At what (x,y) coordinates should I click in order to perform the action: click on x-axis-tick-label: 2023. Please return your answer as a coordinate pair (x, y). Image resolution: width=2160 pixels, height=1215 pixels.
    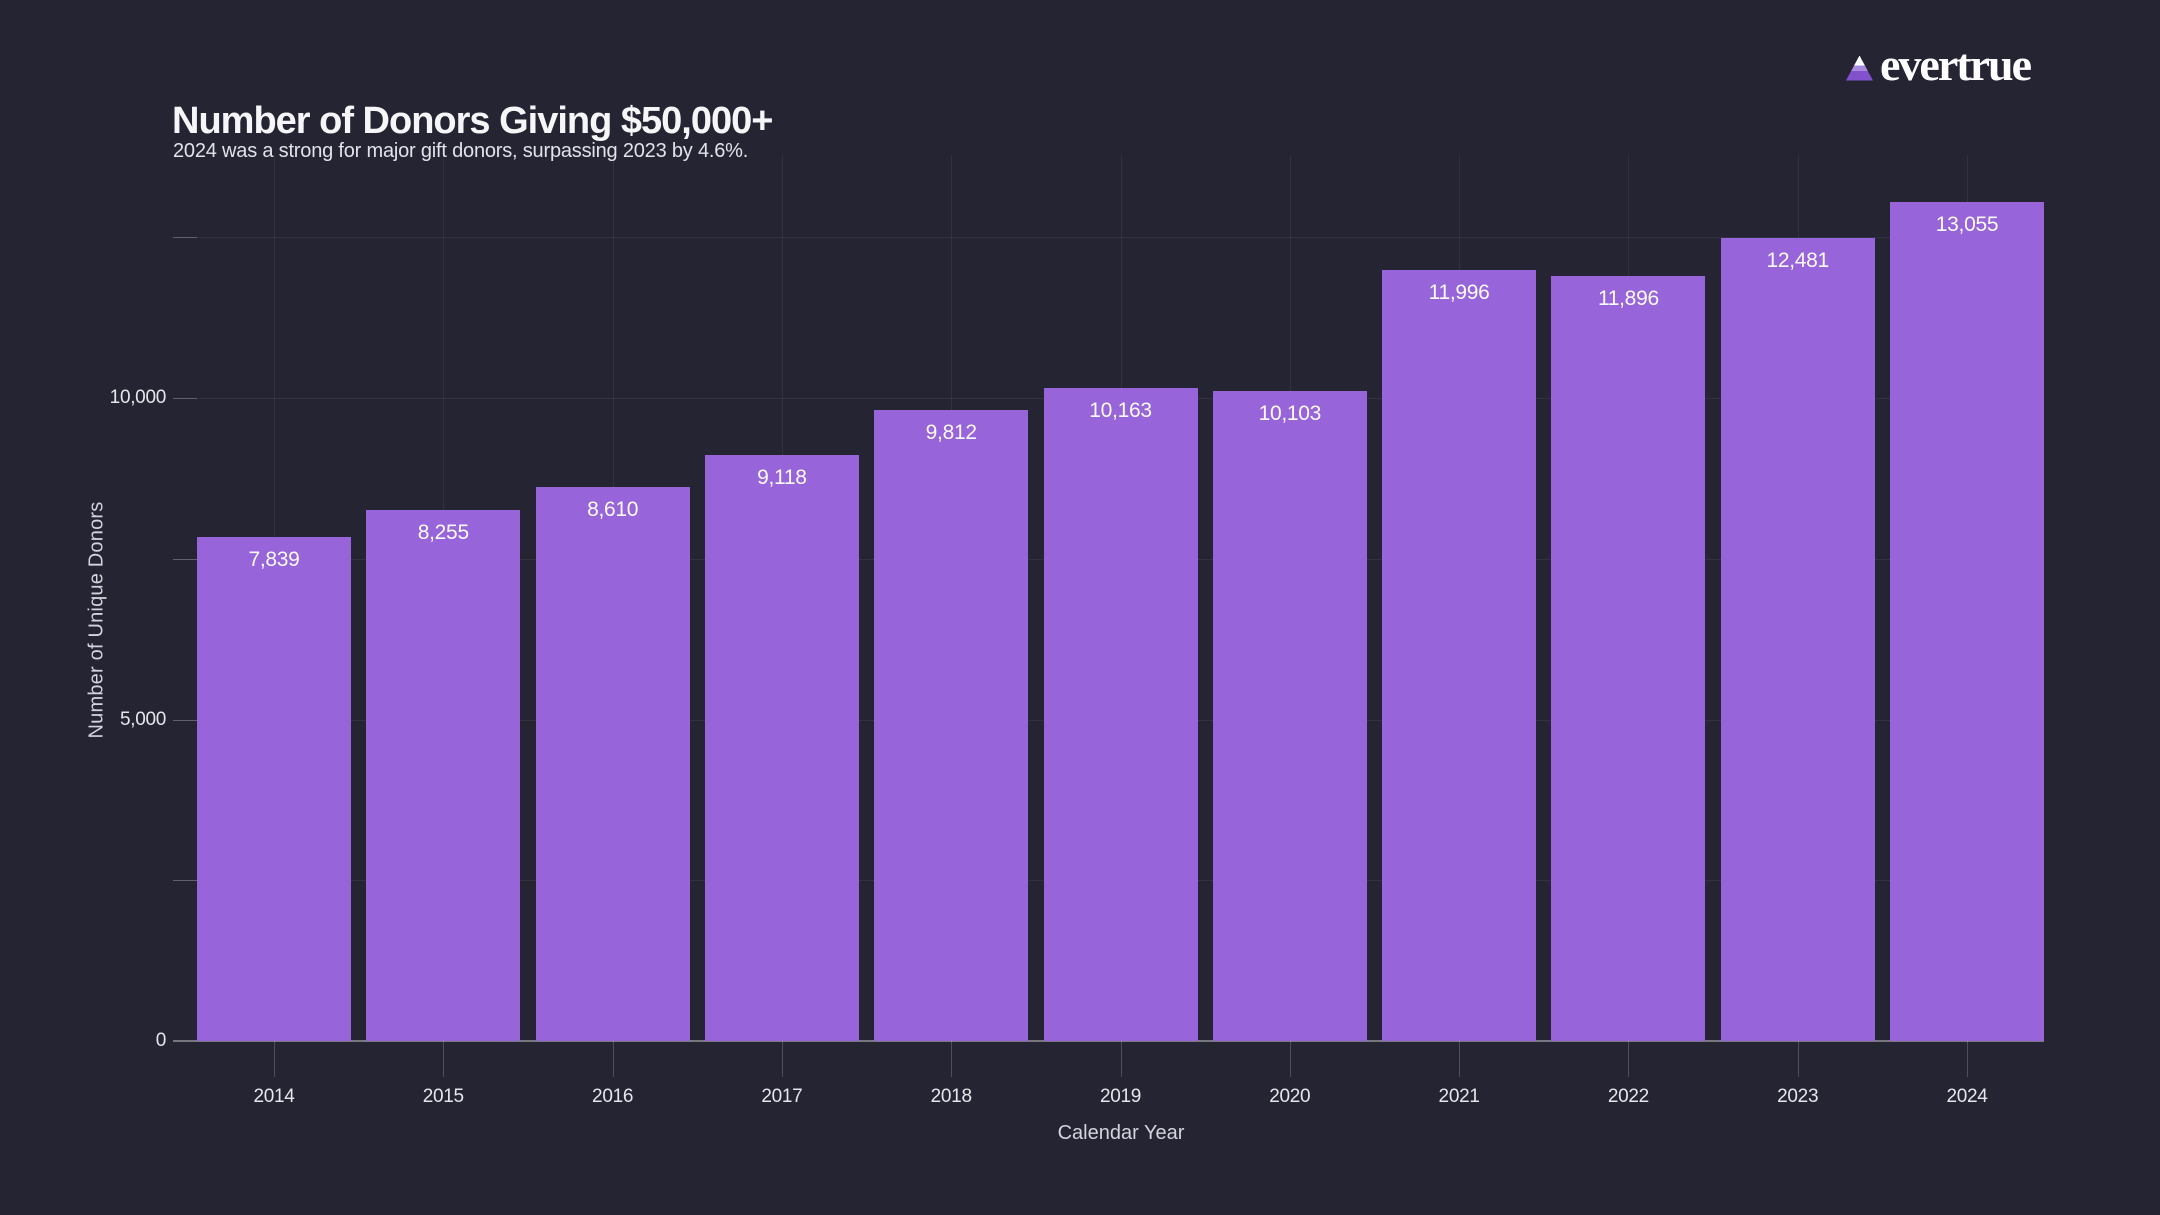
    Looking at the image, I should click on (1798, 1096).